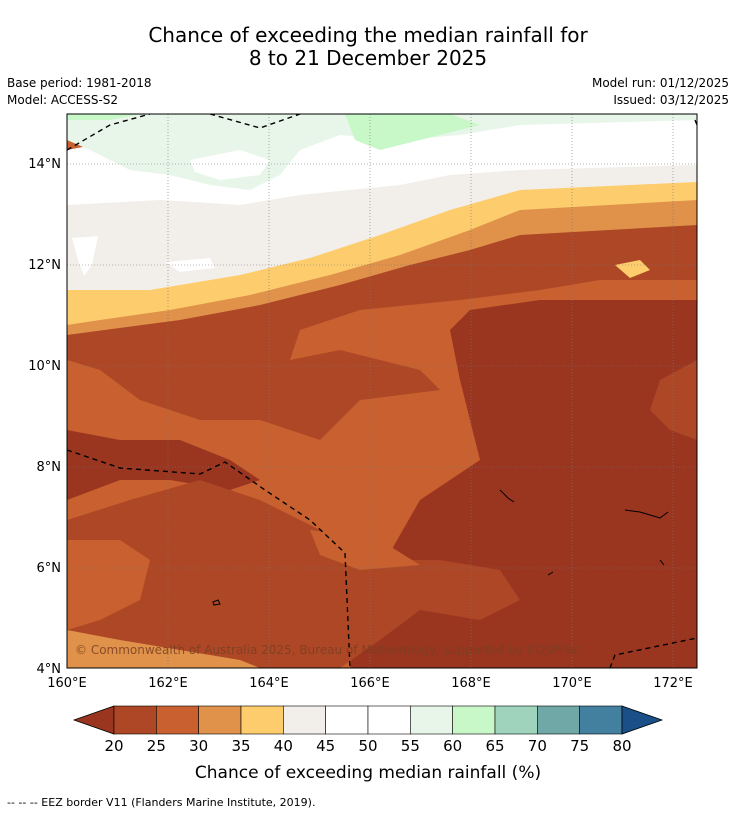 This screenshot has width=736, height=816. Describe the element at coordinates (410, 746) in the screenshot. I see `colorbar-tick-label: 55` at that location.